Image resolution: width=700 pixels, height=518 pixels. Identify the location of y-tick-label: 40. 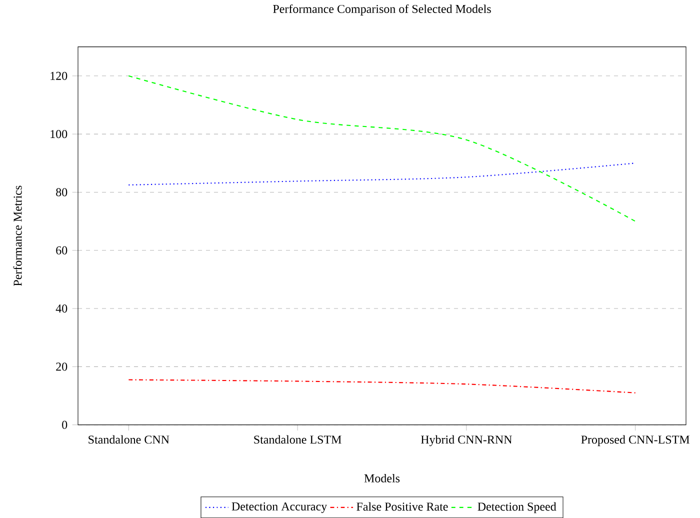
(62, 308).